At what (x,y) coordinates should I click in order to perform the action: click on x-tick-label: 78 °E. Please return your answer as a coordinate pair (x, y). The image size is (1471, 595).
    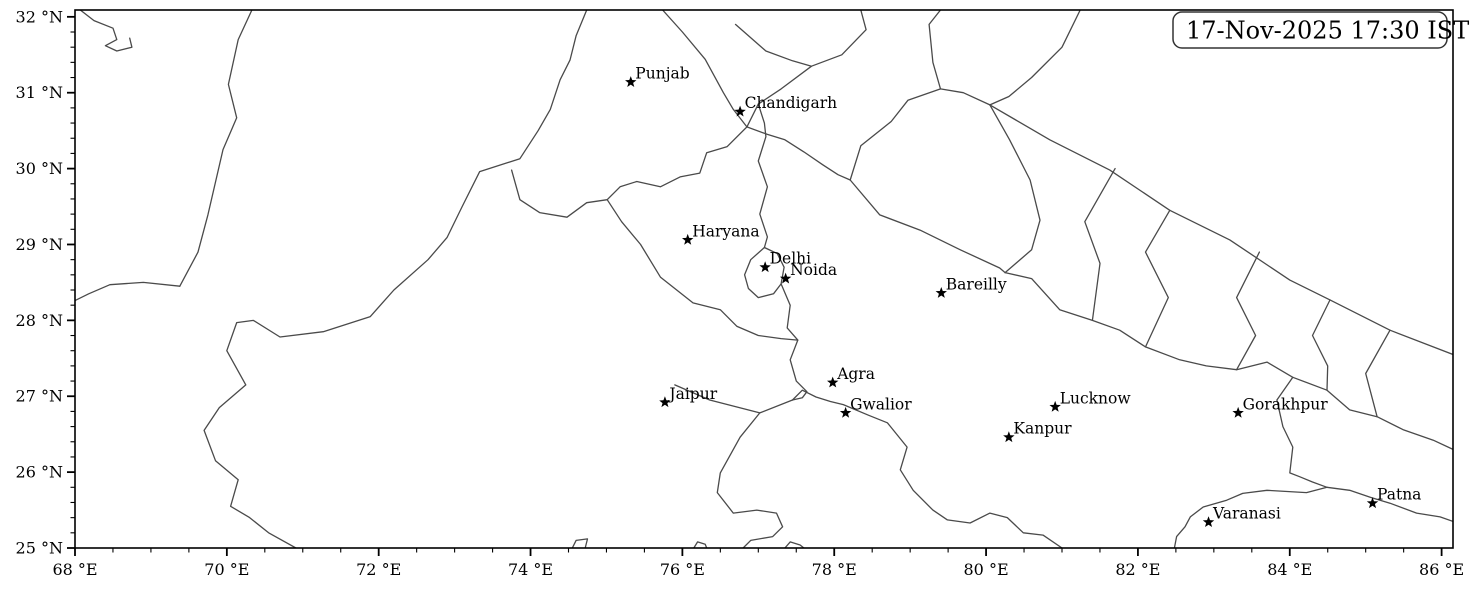
    Looking at the image, I should click on (834, 569).